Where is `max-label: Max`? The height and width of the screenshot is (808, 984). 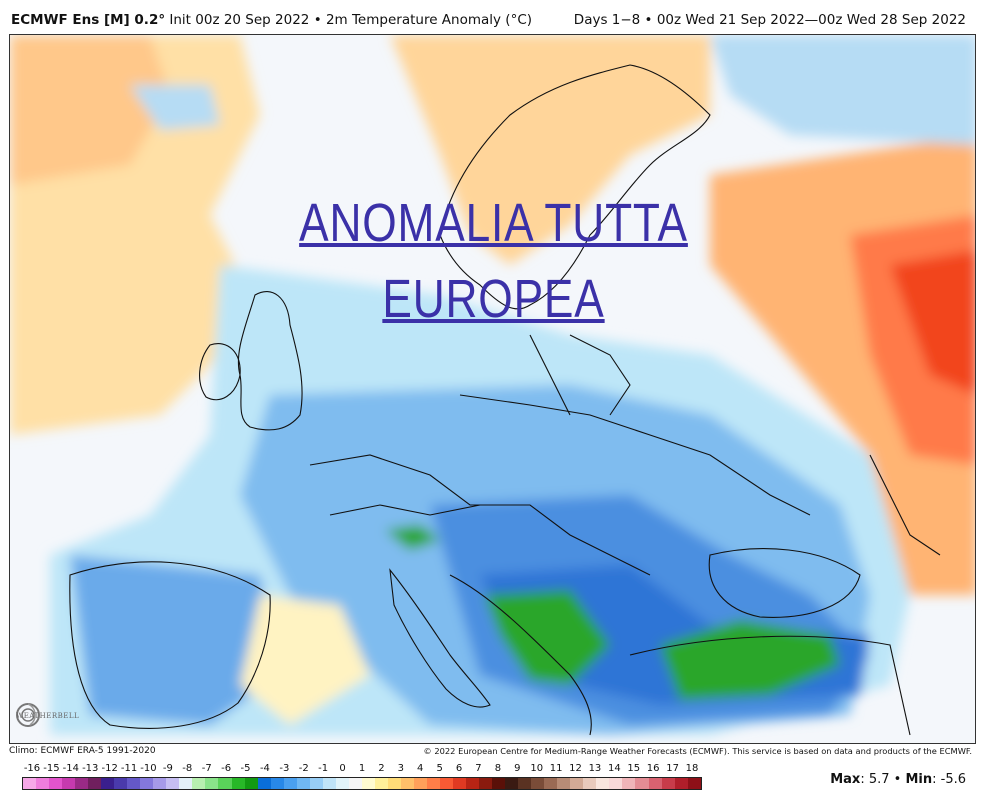
max-label: Max is located at coordinates (845, 779).